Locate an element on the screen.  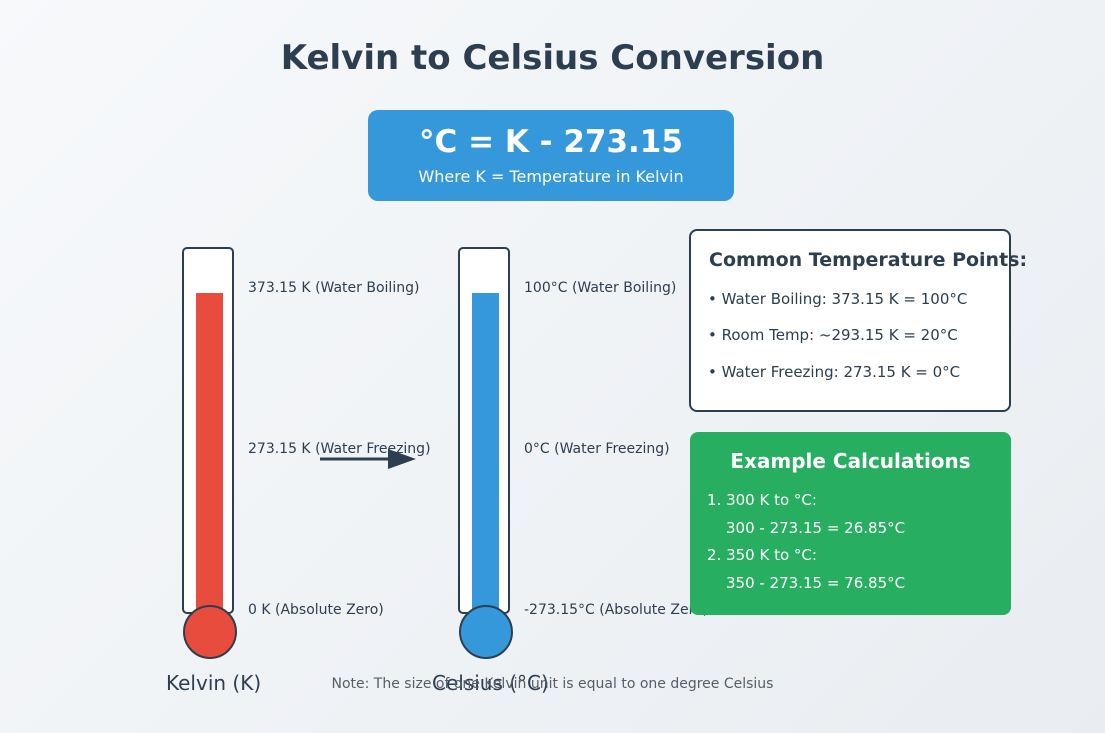
kelvin-thermometer-bulb is located at coordinates (210, 632).